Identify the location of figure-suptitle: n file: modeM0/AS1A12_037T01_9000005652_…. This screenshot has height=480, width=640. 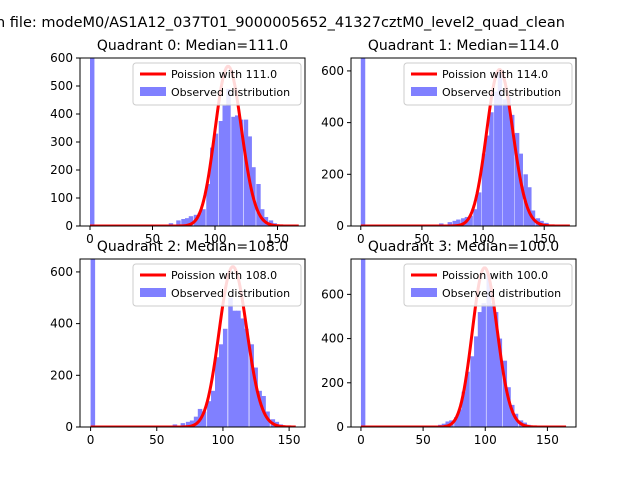
(282, 23).